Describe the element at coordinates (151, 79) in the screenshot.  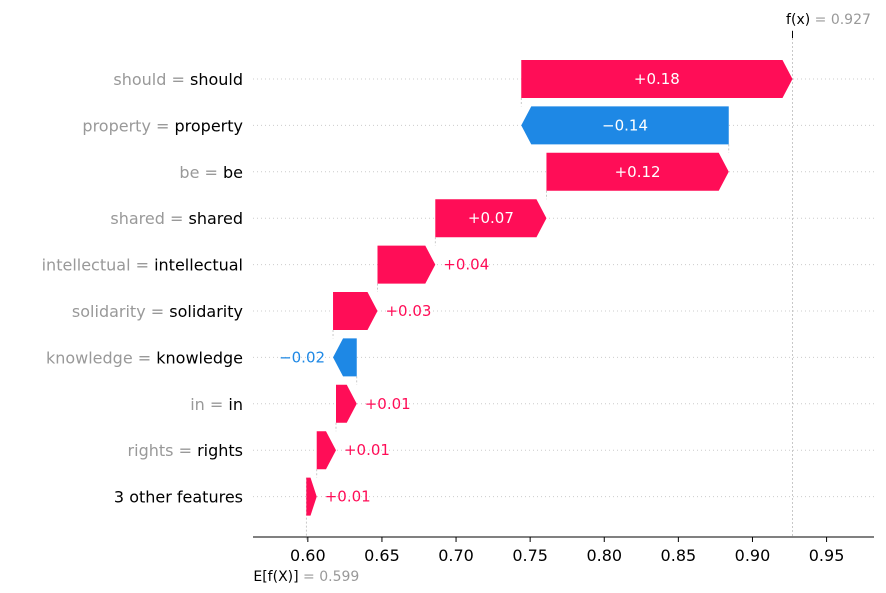
I see `feature-value-text: should =` at that location.